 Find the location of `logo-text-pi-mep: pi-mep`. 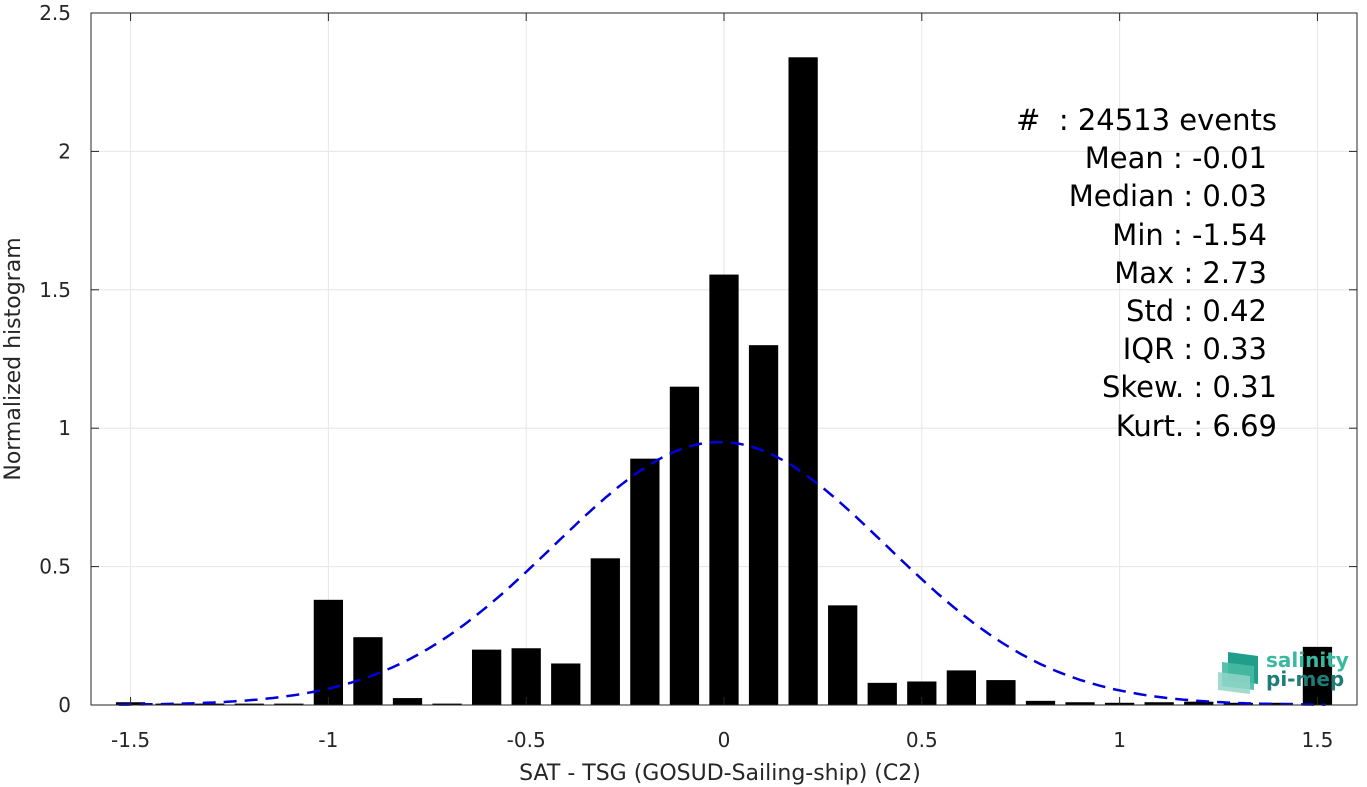

logo-text-pi-mep: pi-mep is located at coordinates (1305, 679).